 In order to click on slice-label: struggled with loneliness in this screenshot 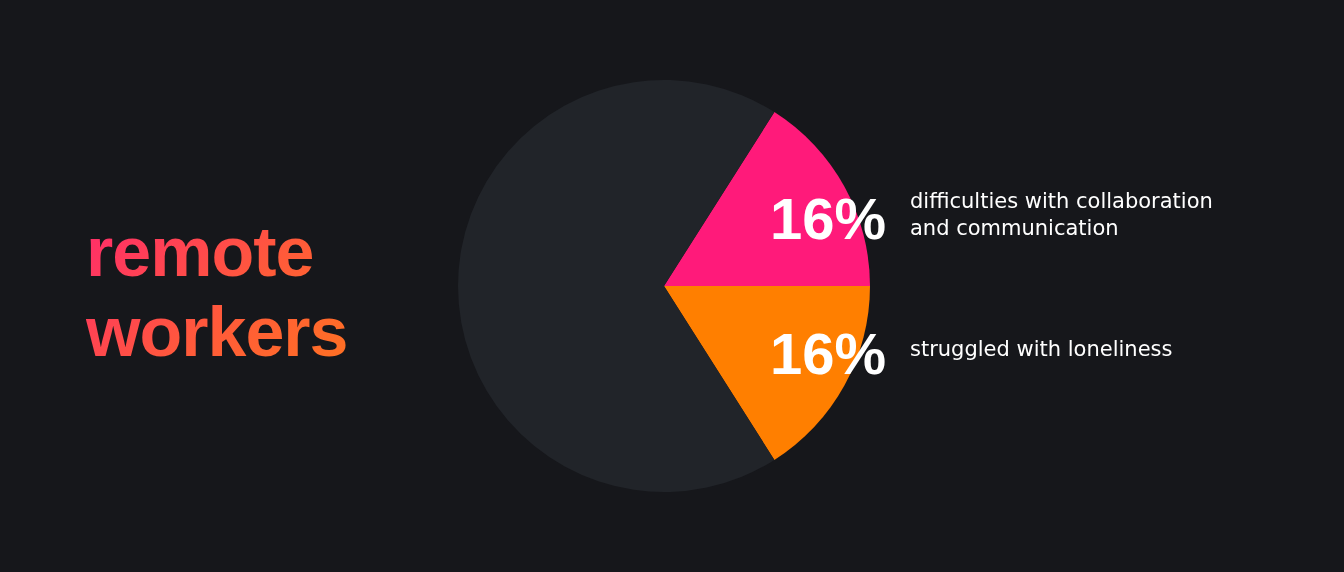, I will do `click(1041, 349)`.